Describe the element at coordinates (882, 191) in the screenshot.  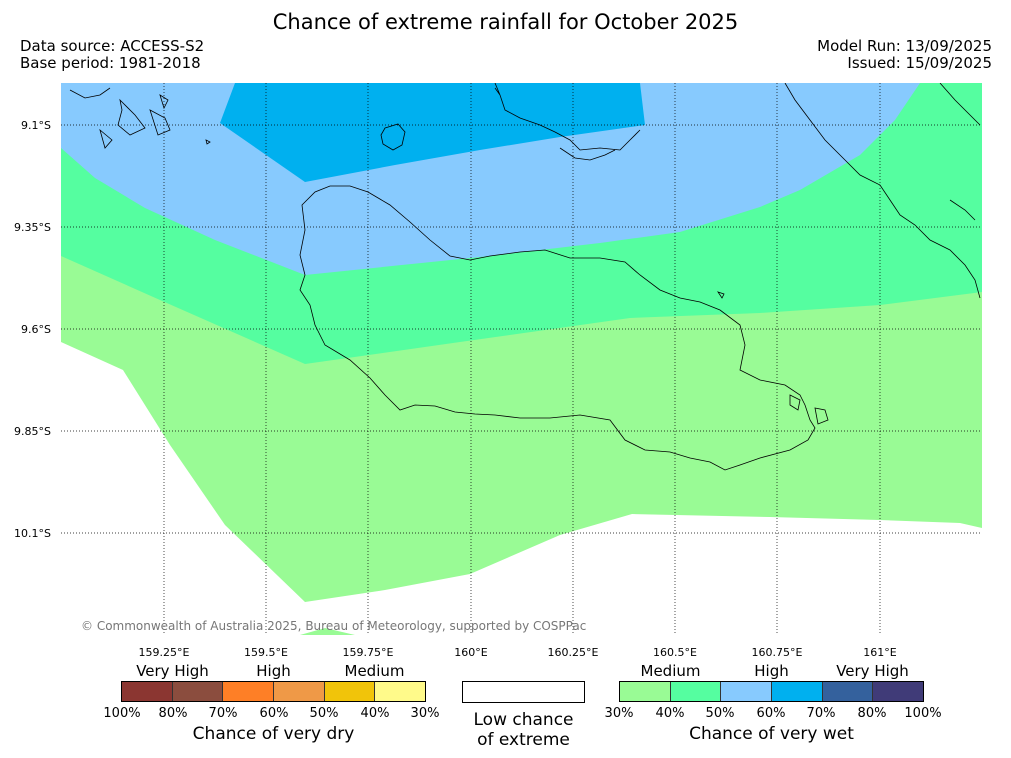
I see `malaita-coast` at that location.